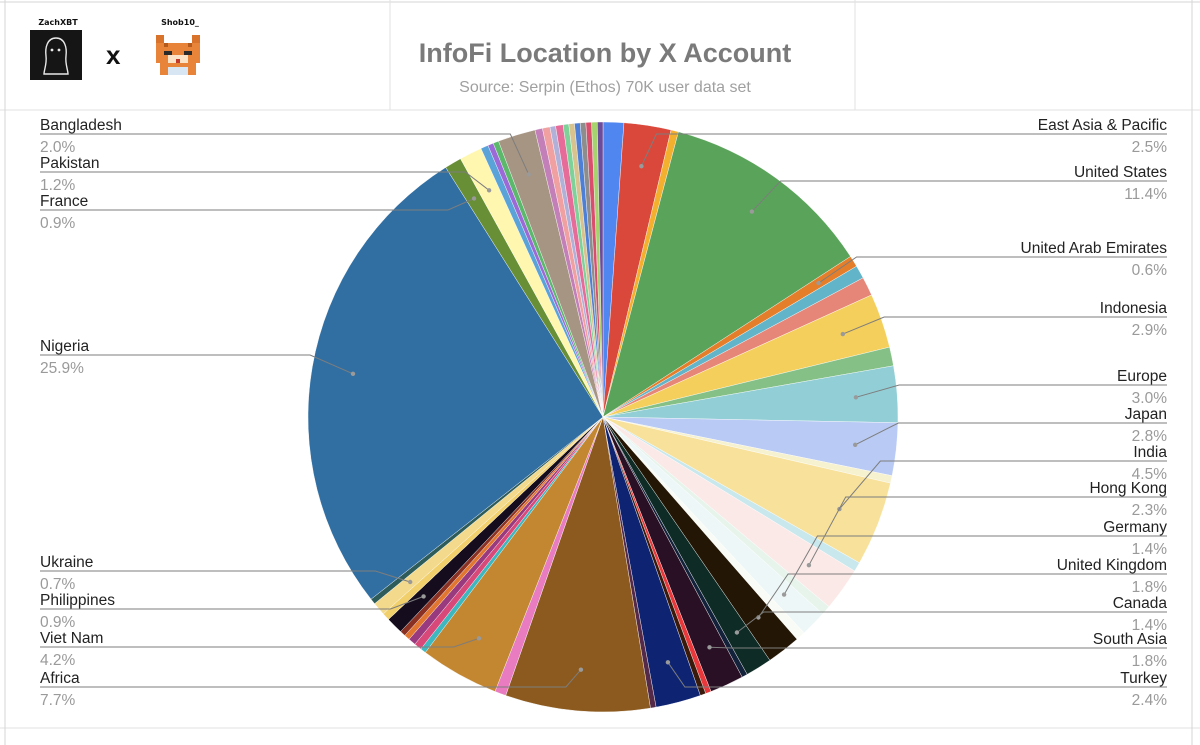 This screenshot has width=1200, height=745. What do you see at coordinates (1135, 527) in the screenshot?
I see `label-name-germany: Germany` at bounding box center [1135, 527].